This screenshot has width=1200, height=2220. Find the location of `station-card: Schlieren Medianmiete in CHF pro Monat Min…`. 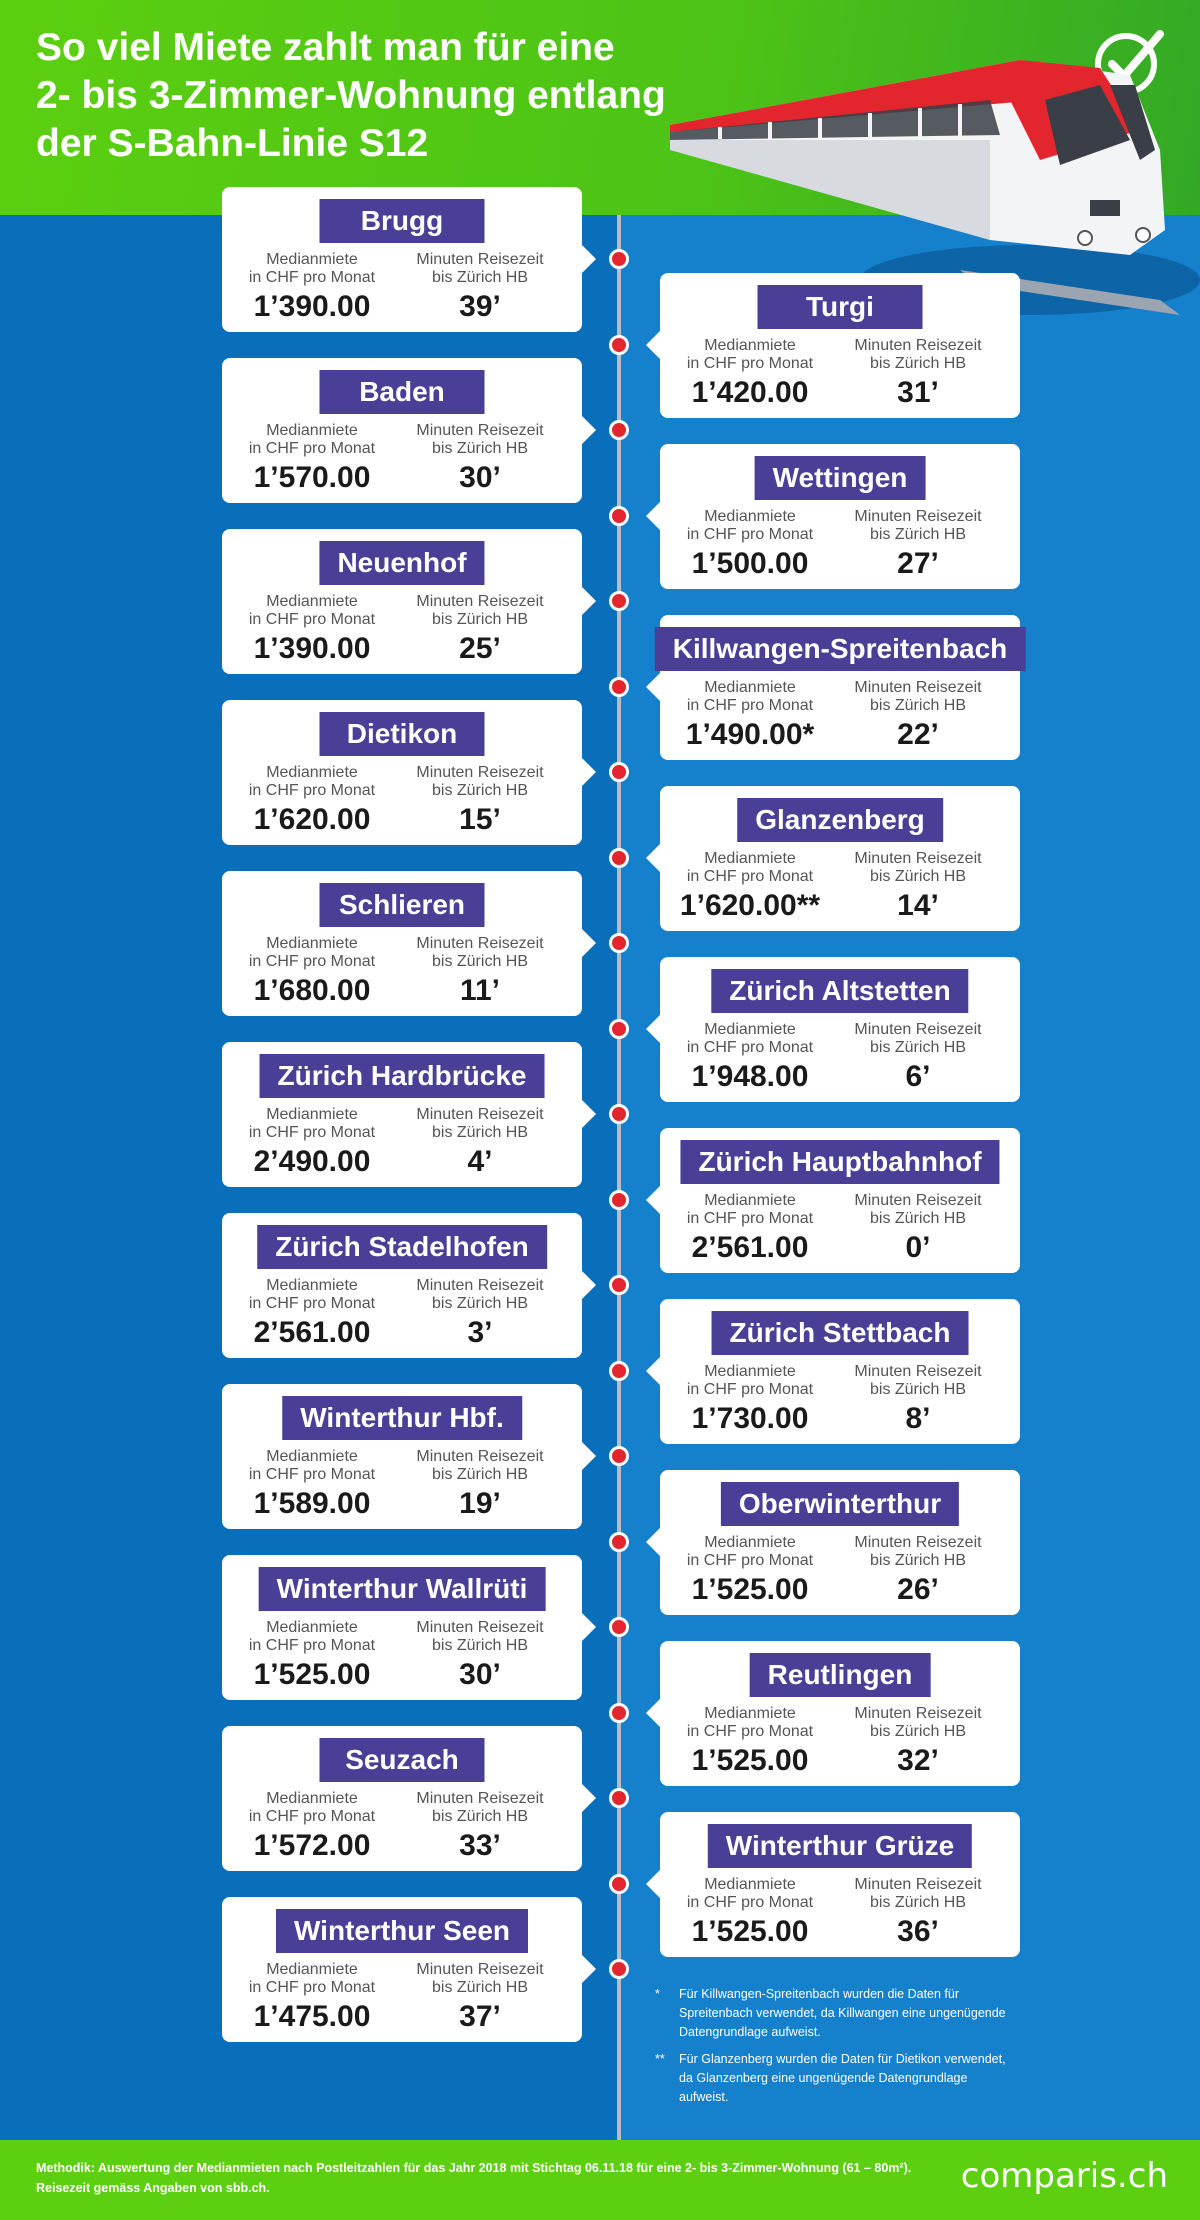

station-card: Schlieren Medianmiete in CHF pro Monat Min… is located at coordinates (409, 943).